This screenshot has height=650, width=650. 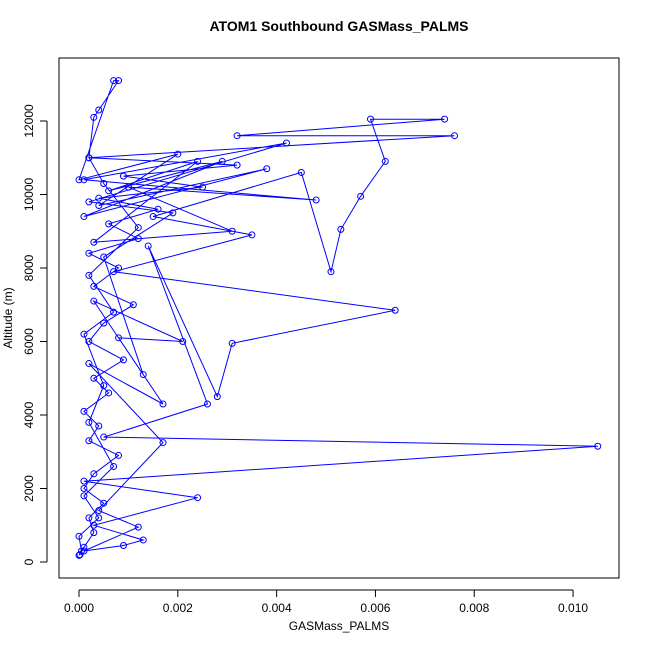 I want to click on y-tick-label: 0, so click(x=29, y=561).